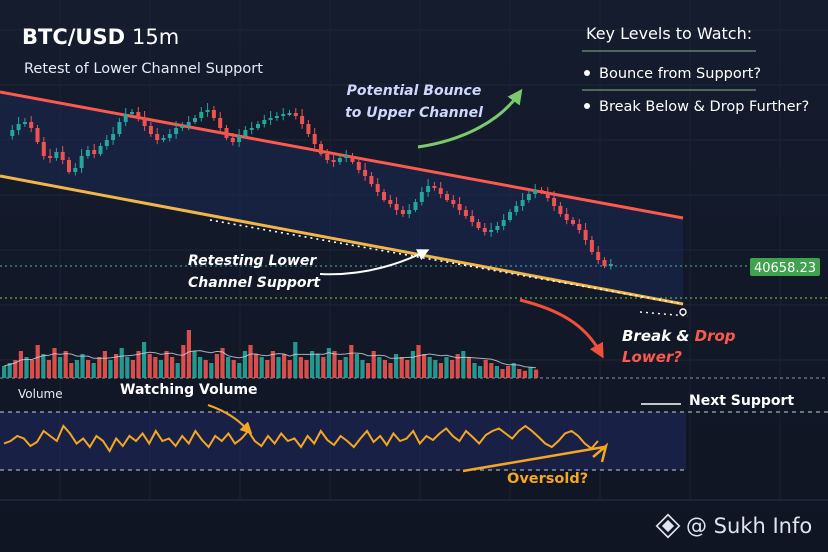 The width and height of the screenshot is (828, 552). Describe the element at coordinates (561, 328) in the screenshot. I see `drop-arrow` at that location.